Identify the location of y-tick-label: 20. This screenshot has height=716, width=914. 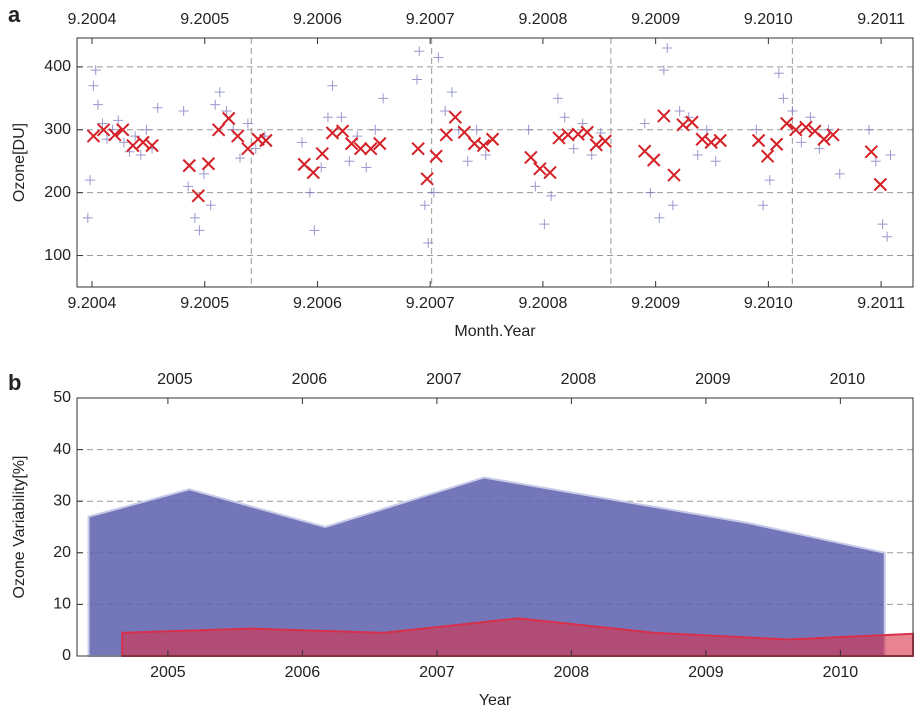
(62, 552).